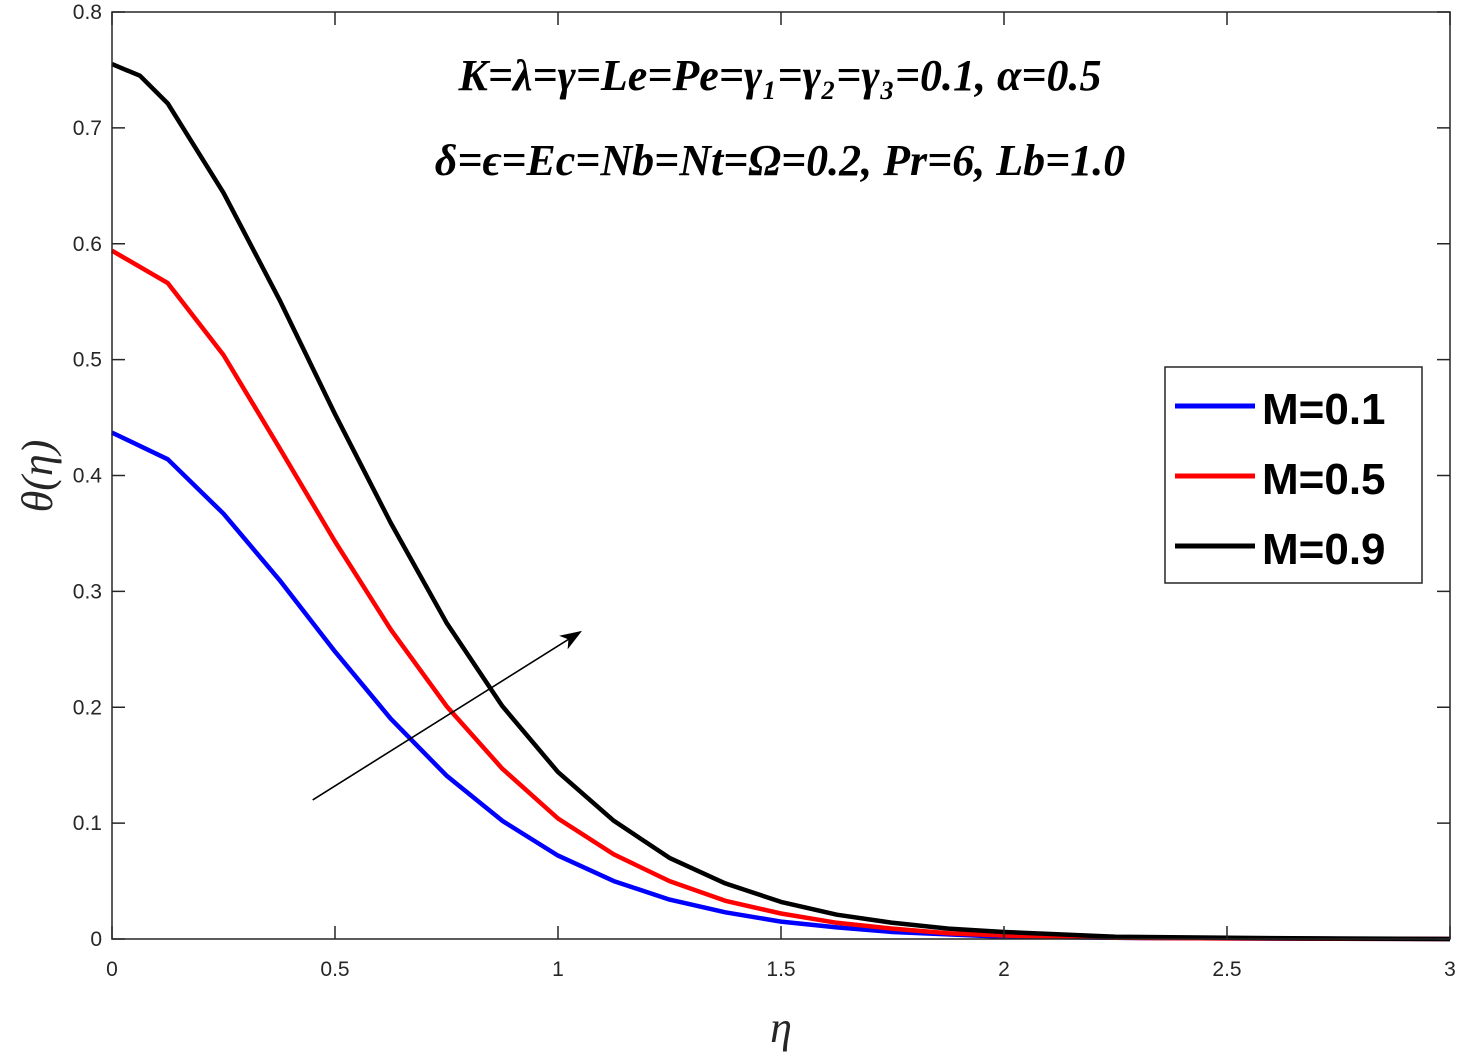 The image size is (1461, 1061). What do you see at coordinates (87, 360) in the screenshot?
I see `y-tick-label: 0.5` at bounding box center [87, 360].